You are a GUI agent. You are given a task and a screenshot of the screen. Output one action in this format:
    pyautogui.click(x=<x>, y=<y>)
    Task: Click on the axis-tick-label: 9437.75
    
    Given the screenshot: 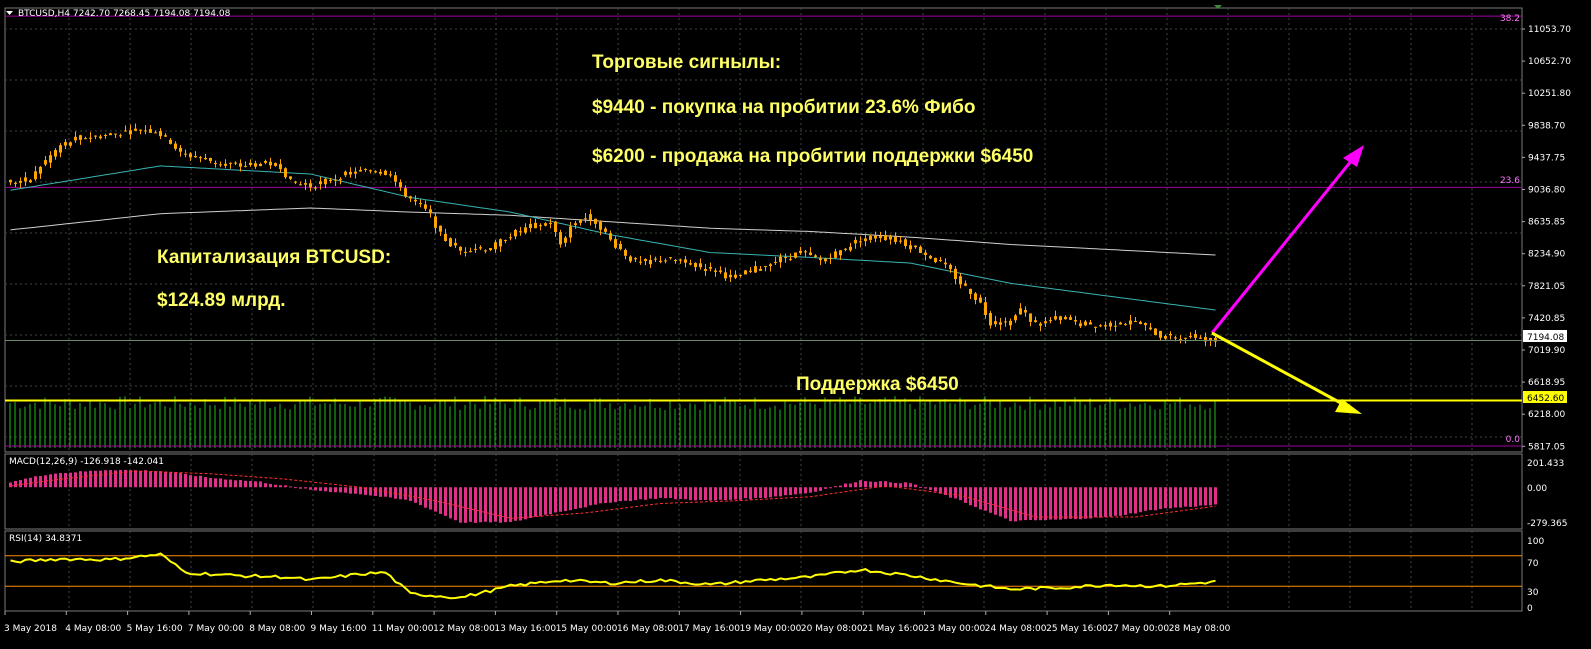 What is the action you would take?
    pyautogui.click(x=1546, y=158)
    